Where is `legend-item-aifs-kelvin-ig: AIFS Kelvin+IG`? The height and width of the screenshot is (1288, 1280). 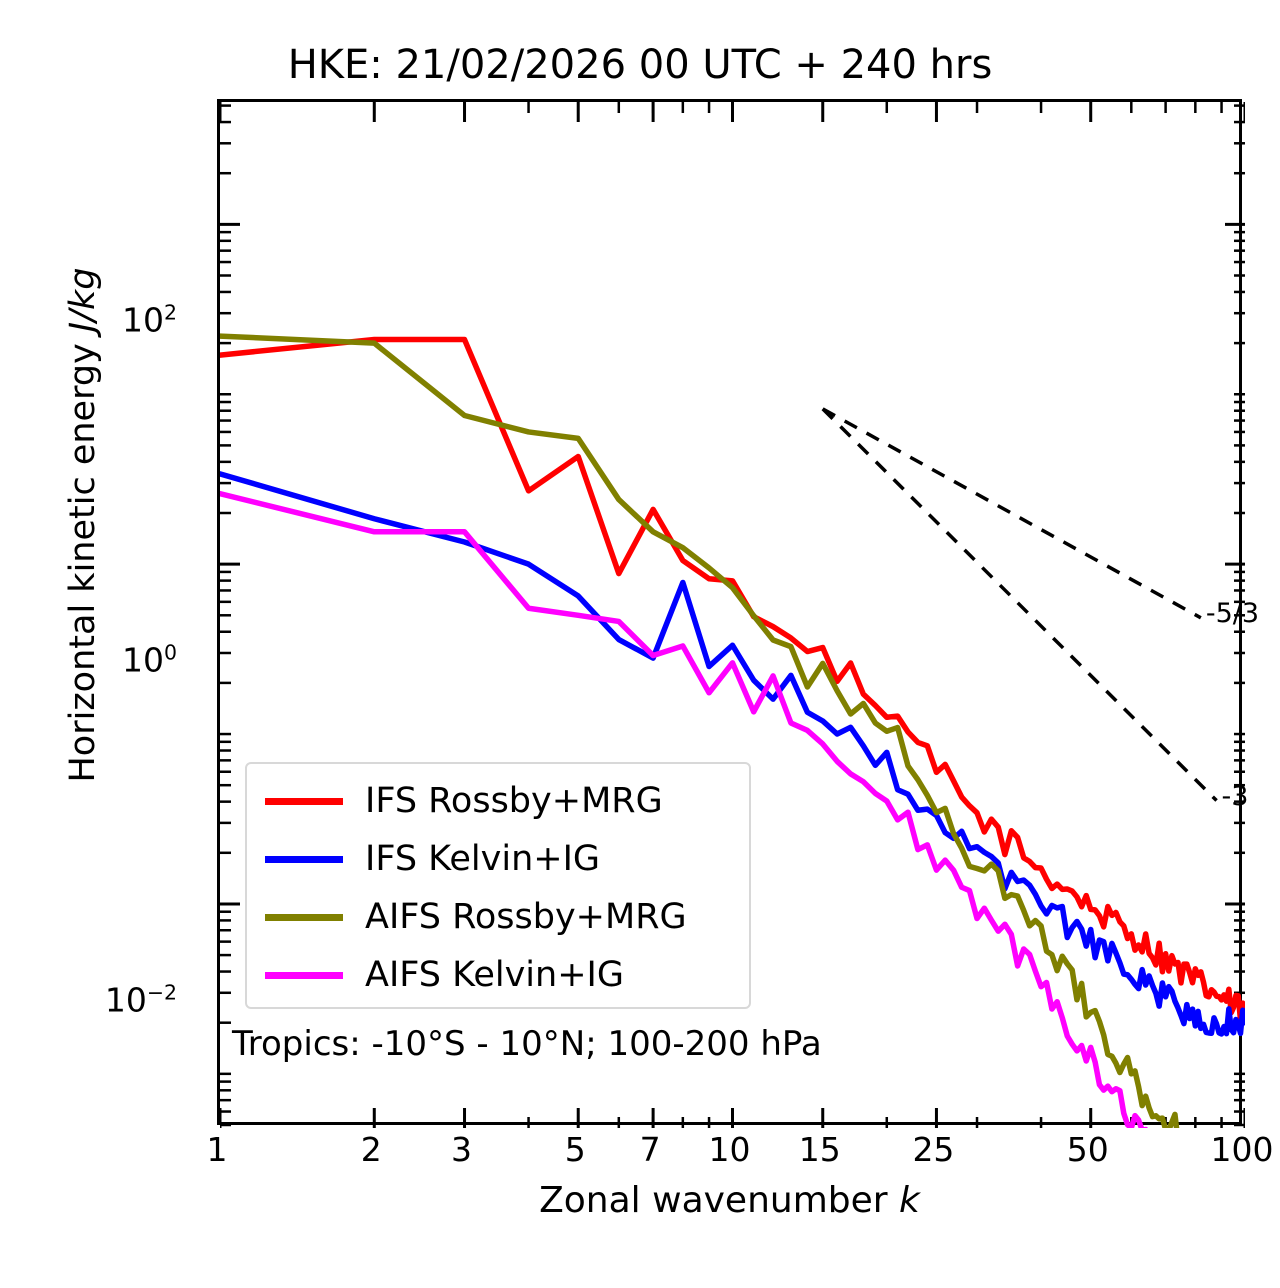
legend-item-aifs-kelvin-ig: AIFS Kelvin+IG is located at coordinates (498, 975).